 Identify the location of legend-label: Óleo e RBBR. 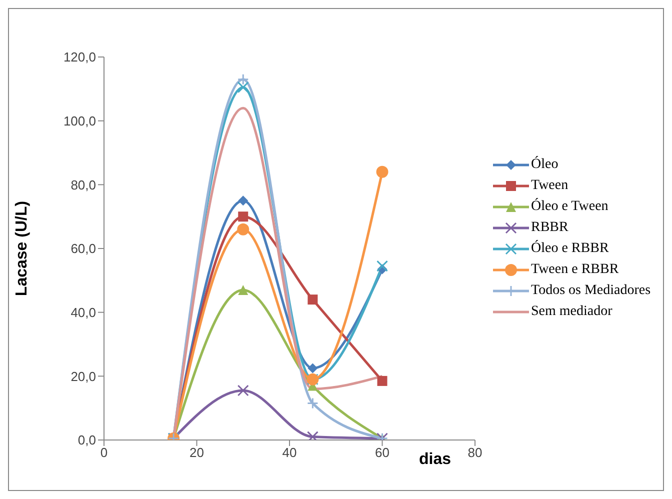
(570, 248).